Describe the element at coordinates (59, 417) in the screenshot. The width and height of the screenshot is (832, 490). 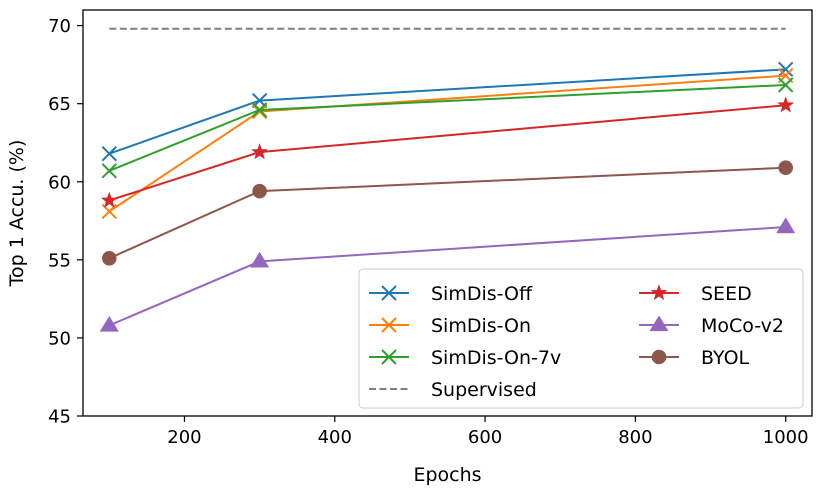
I see `y-tick-label: 45` at that location.